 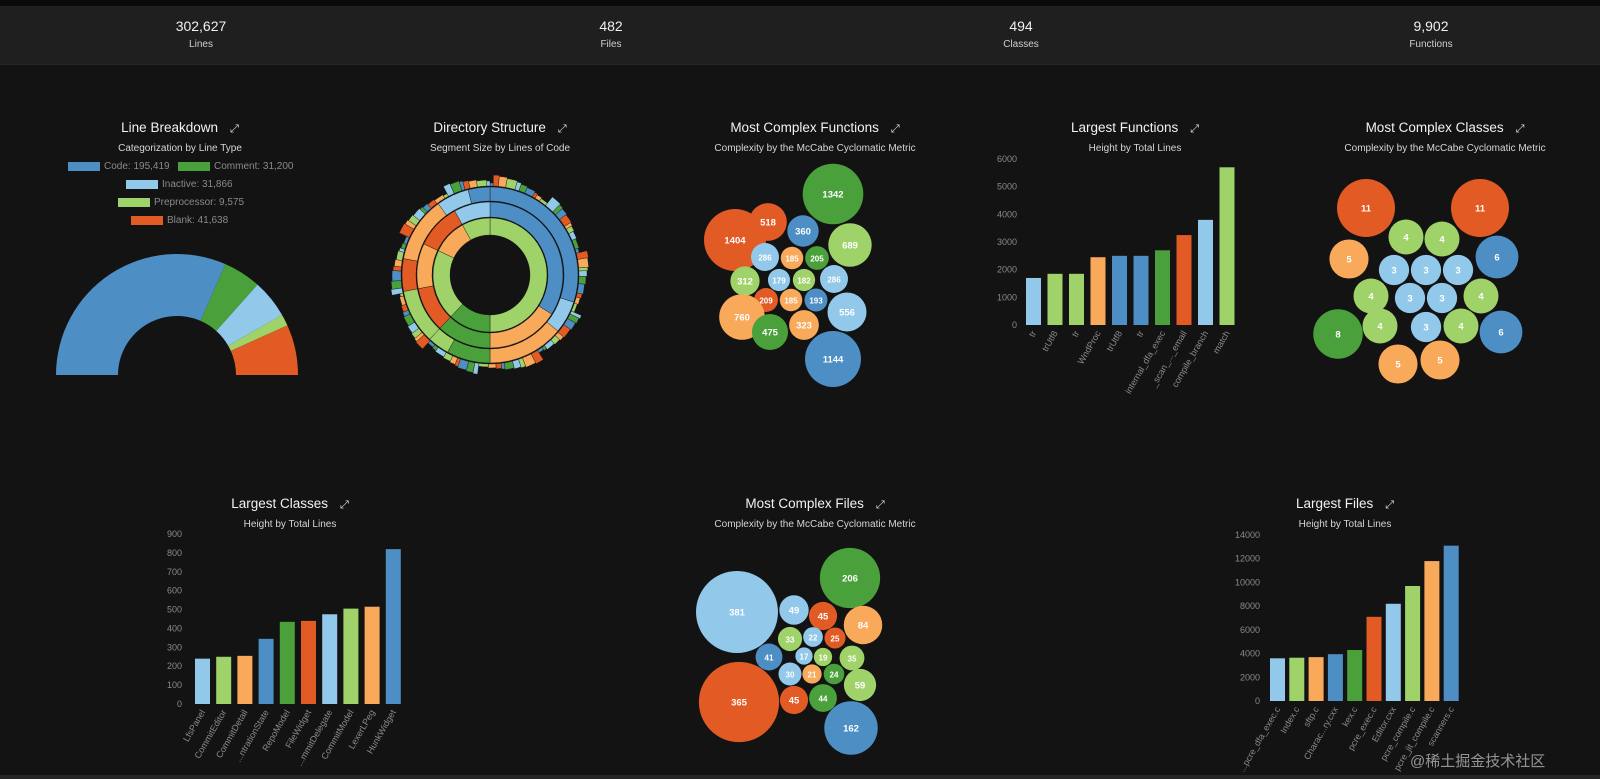 I want to click on bubble-label-19: 475, so click(x=770, y=333).